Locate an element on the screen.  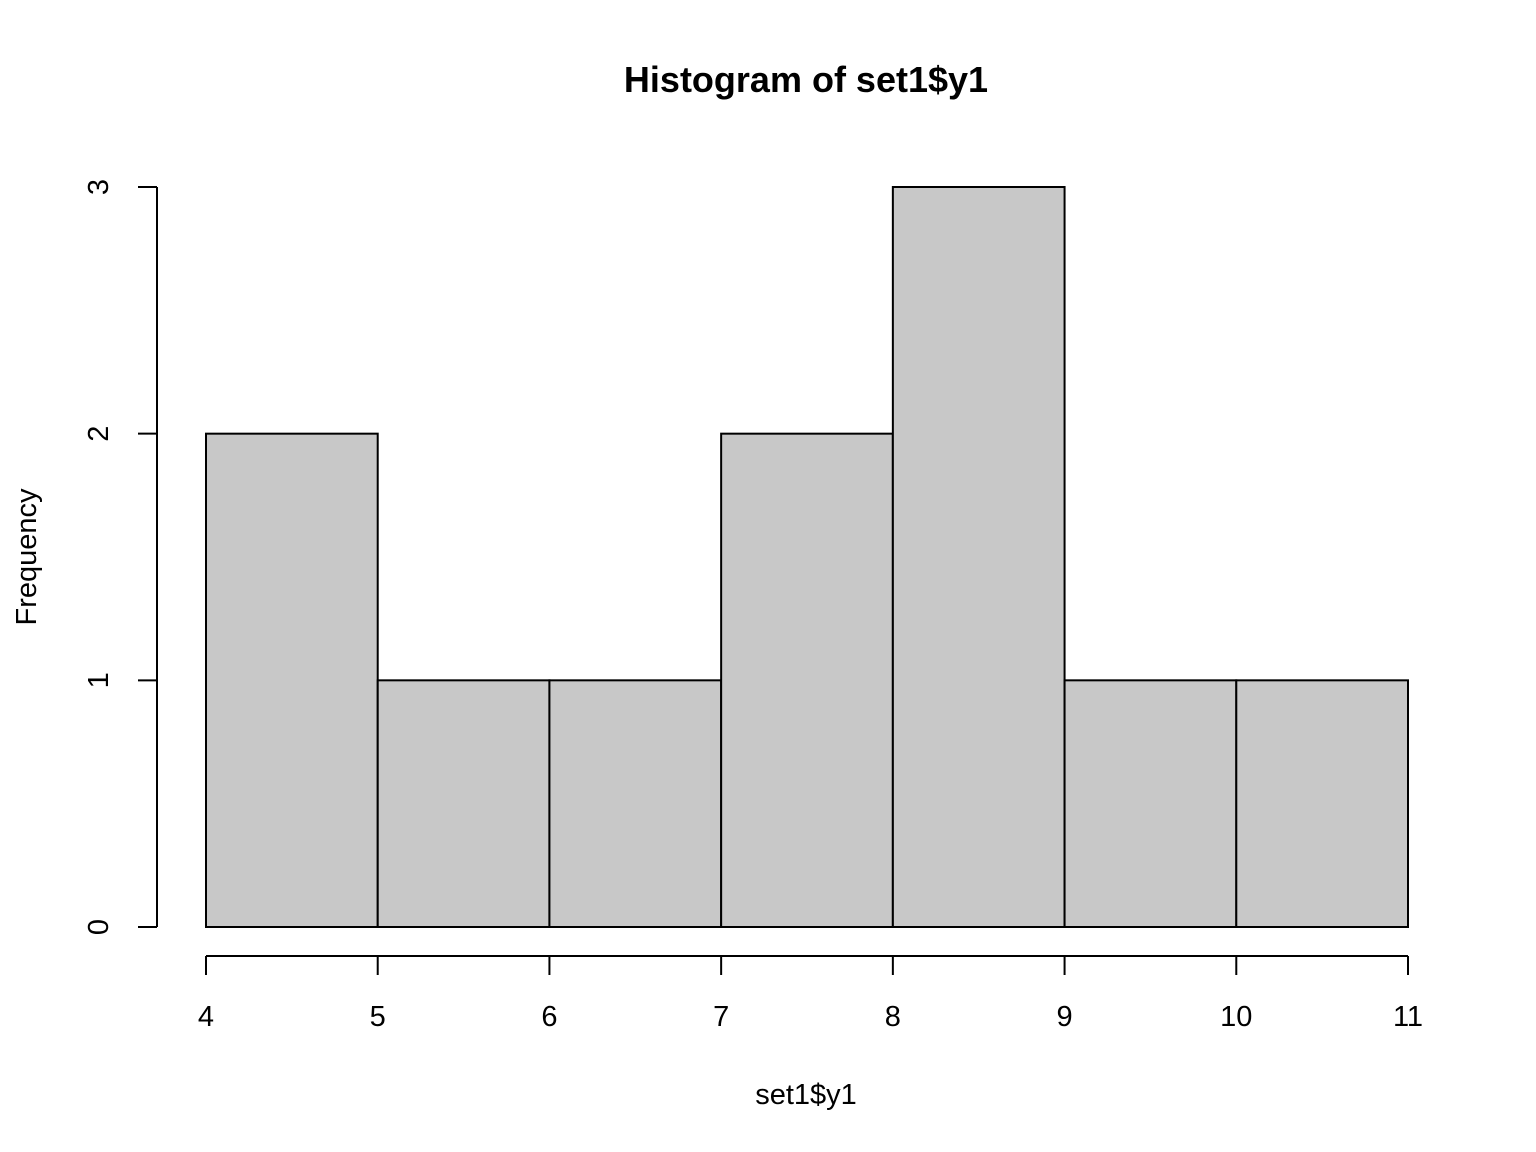
y-tick-label: 1 is located at coordinates (99, 680).